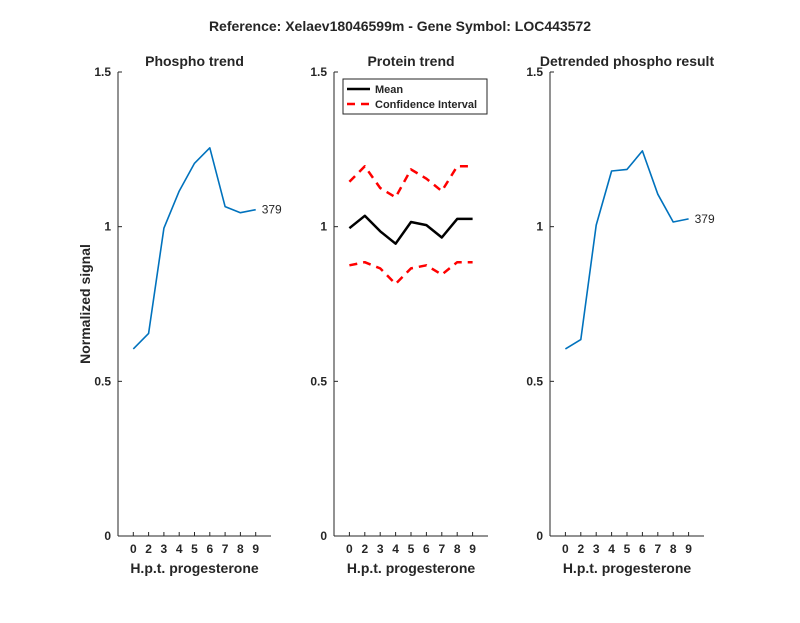 This screenshot has height=623, width=800. What do you see at coordinates (627, 61) in the screenshot?
I see `subplot-title: Detrended phospho result` at bounding box center [627, 61].